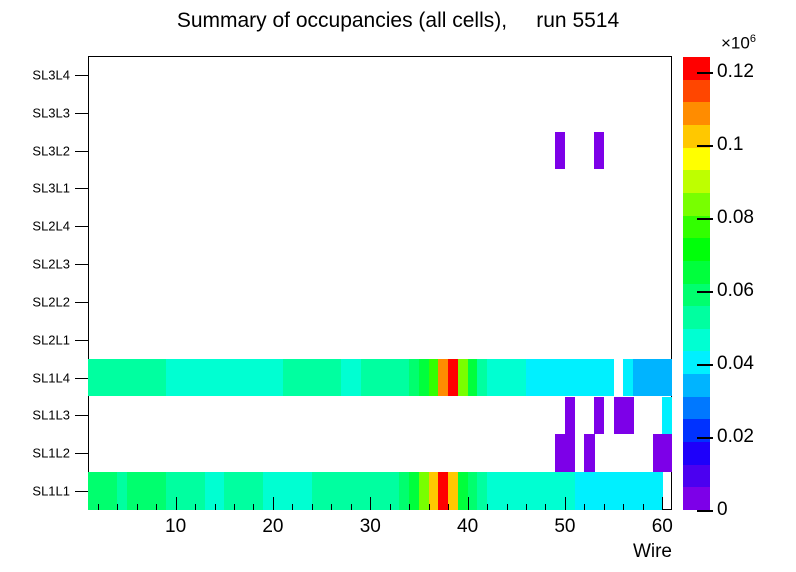 This screenshot has width=796, height=572. I want to click on x-tick-label: 10, so click(176, 526).